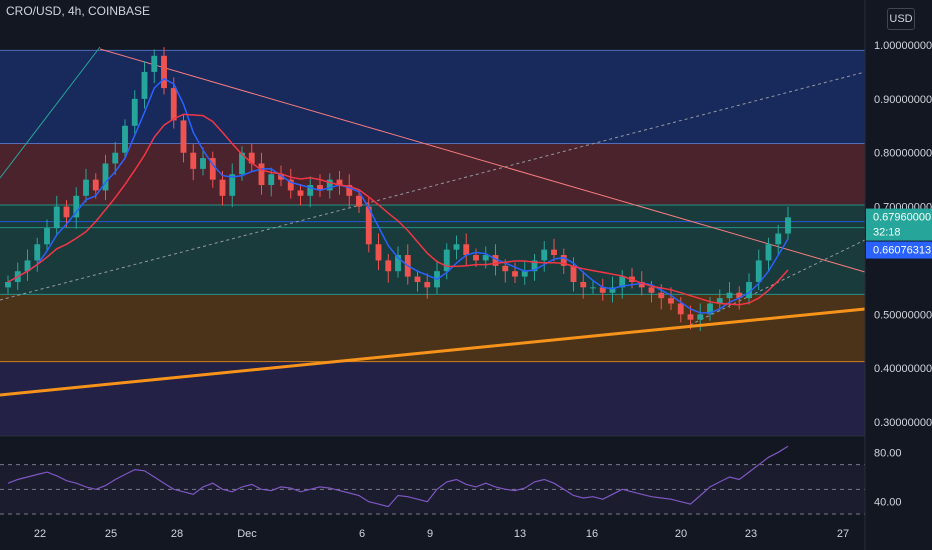 The image size is (932, 550). I want to click on time-tick-label: 28, so click(177, 534).